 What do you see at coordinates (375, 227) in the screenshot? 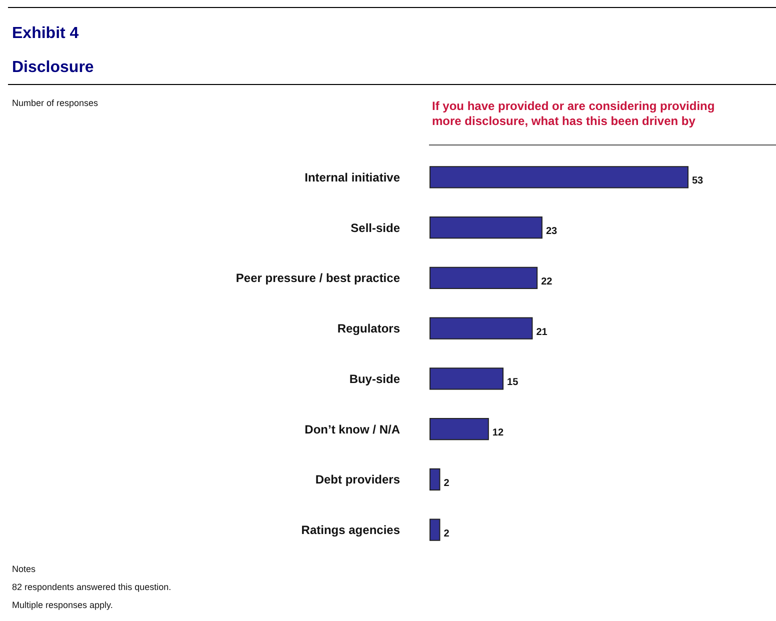
I see `y-tick-label: Sell-side` at bounding box center [375, 227].